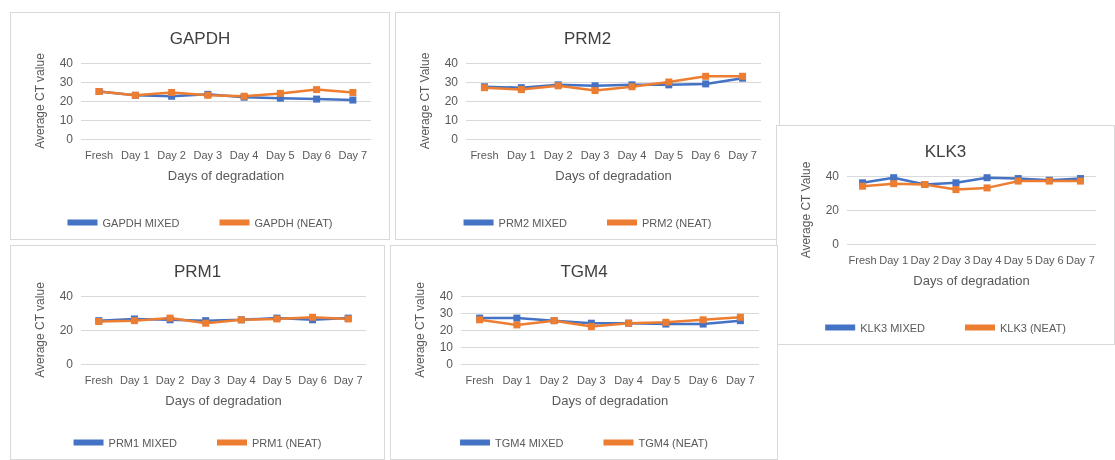  What do you see at coordinates (200, 38) in the screenshot?
I see `chart-title: GAPDH` at bounding box center [200, 38].